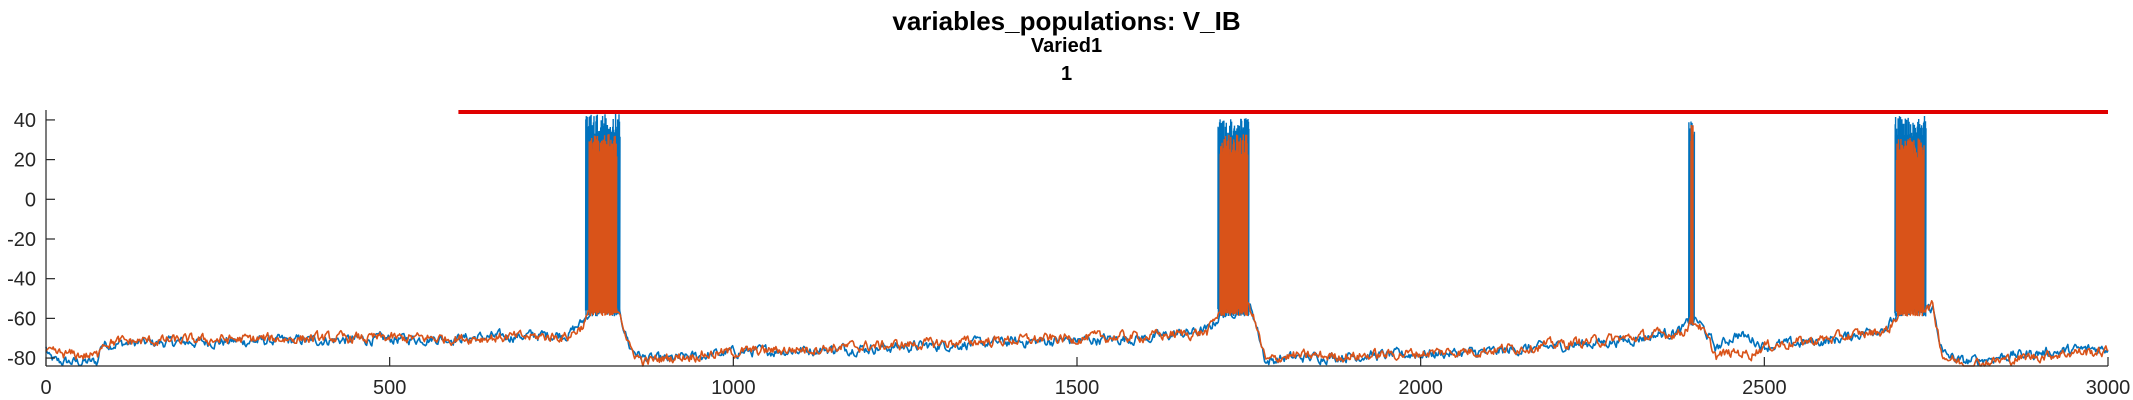 This screenshot has height=400, width=2133. I want to click on x-tick-label-3: 1500, so click(1077, 388).